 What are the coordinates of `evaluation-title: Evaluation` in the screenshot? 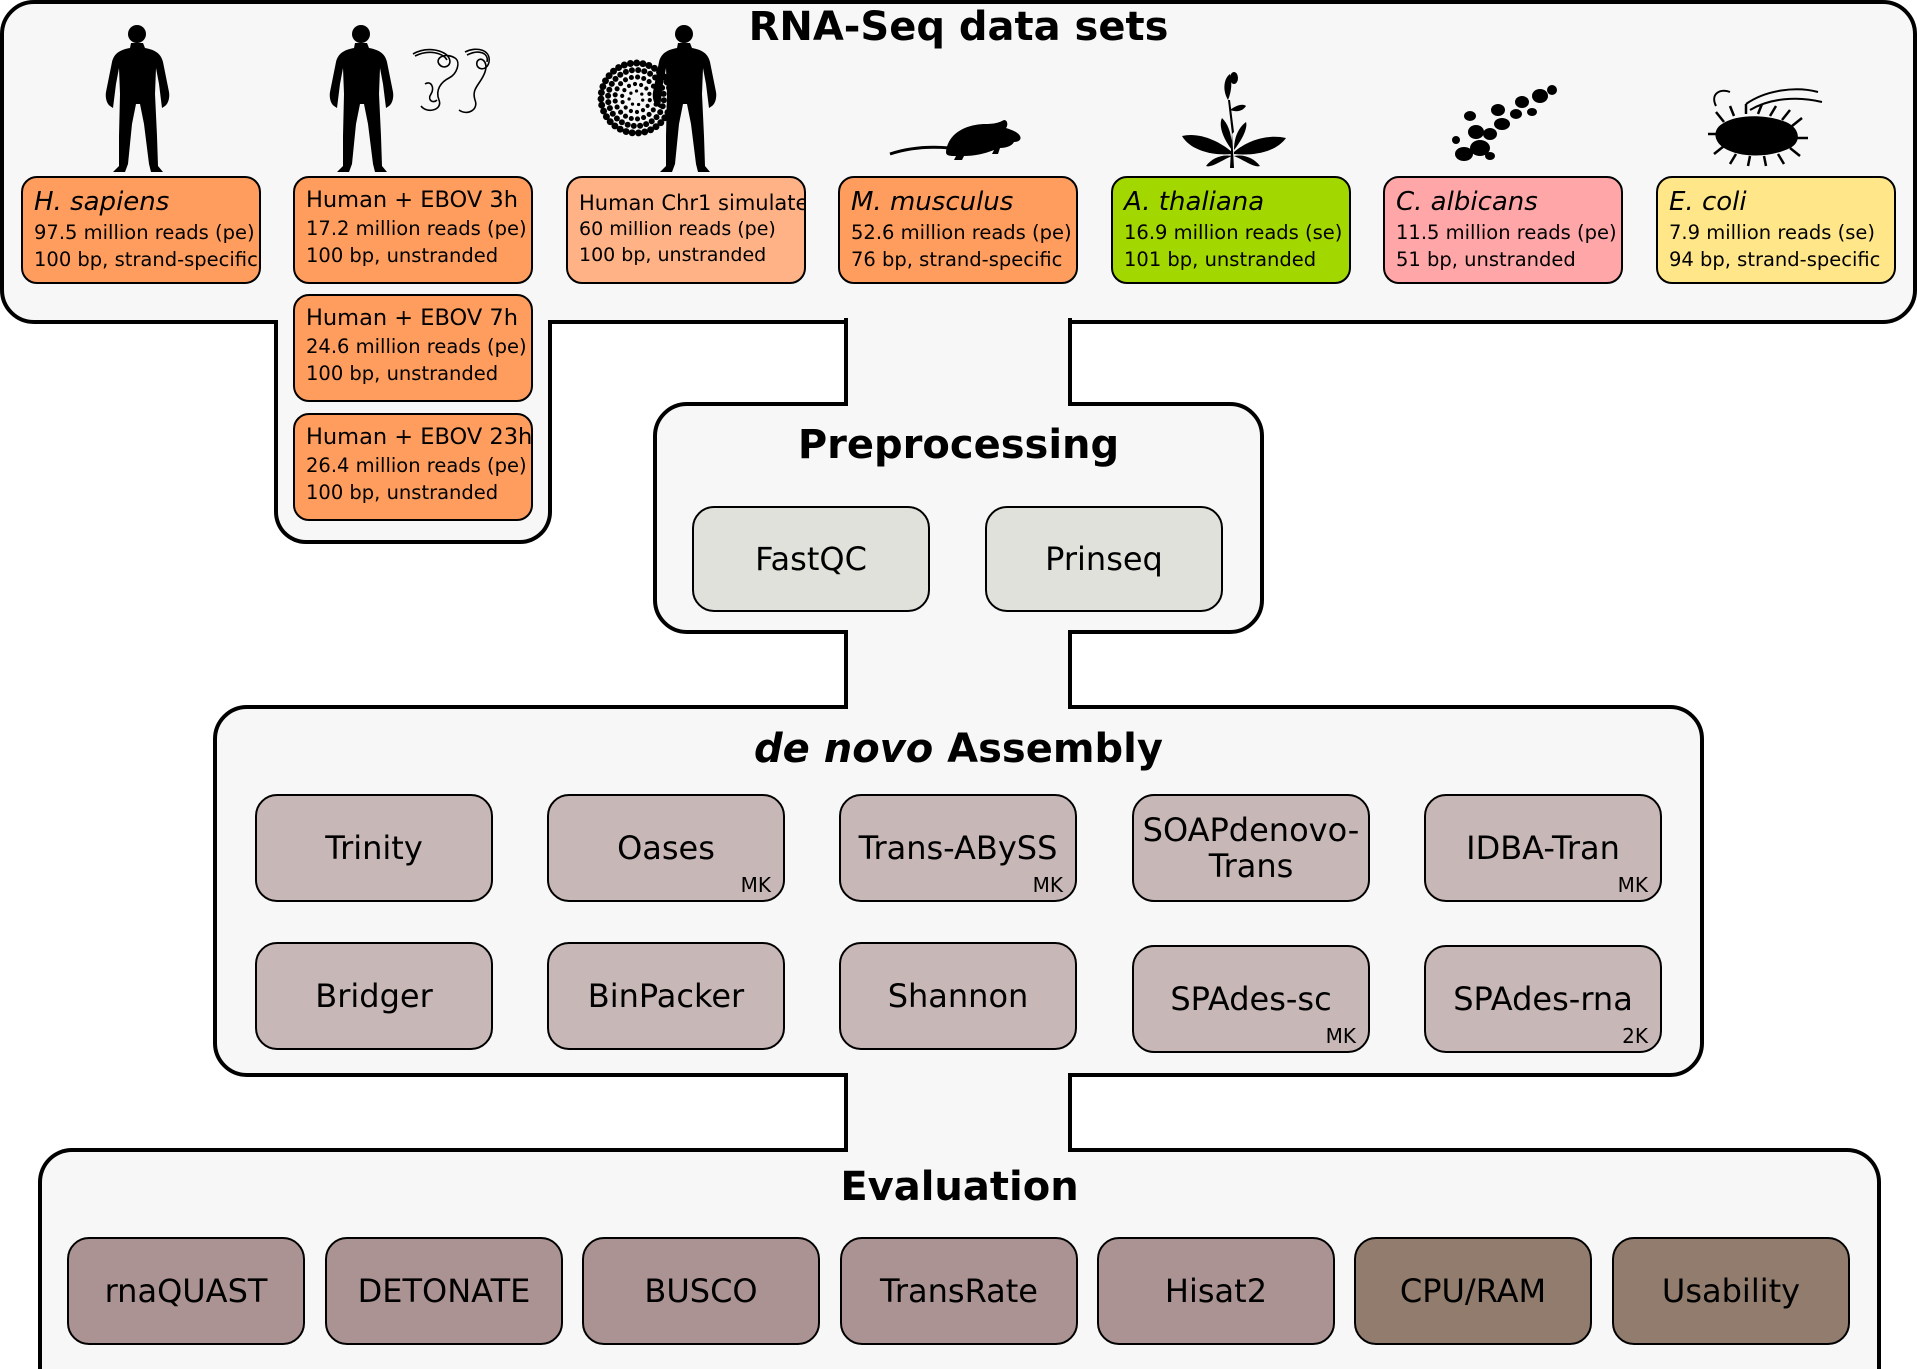 It's located at (959, 1187).